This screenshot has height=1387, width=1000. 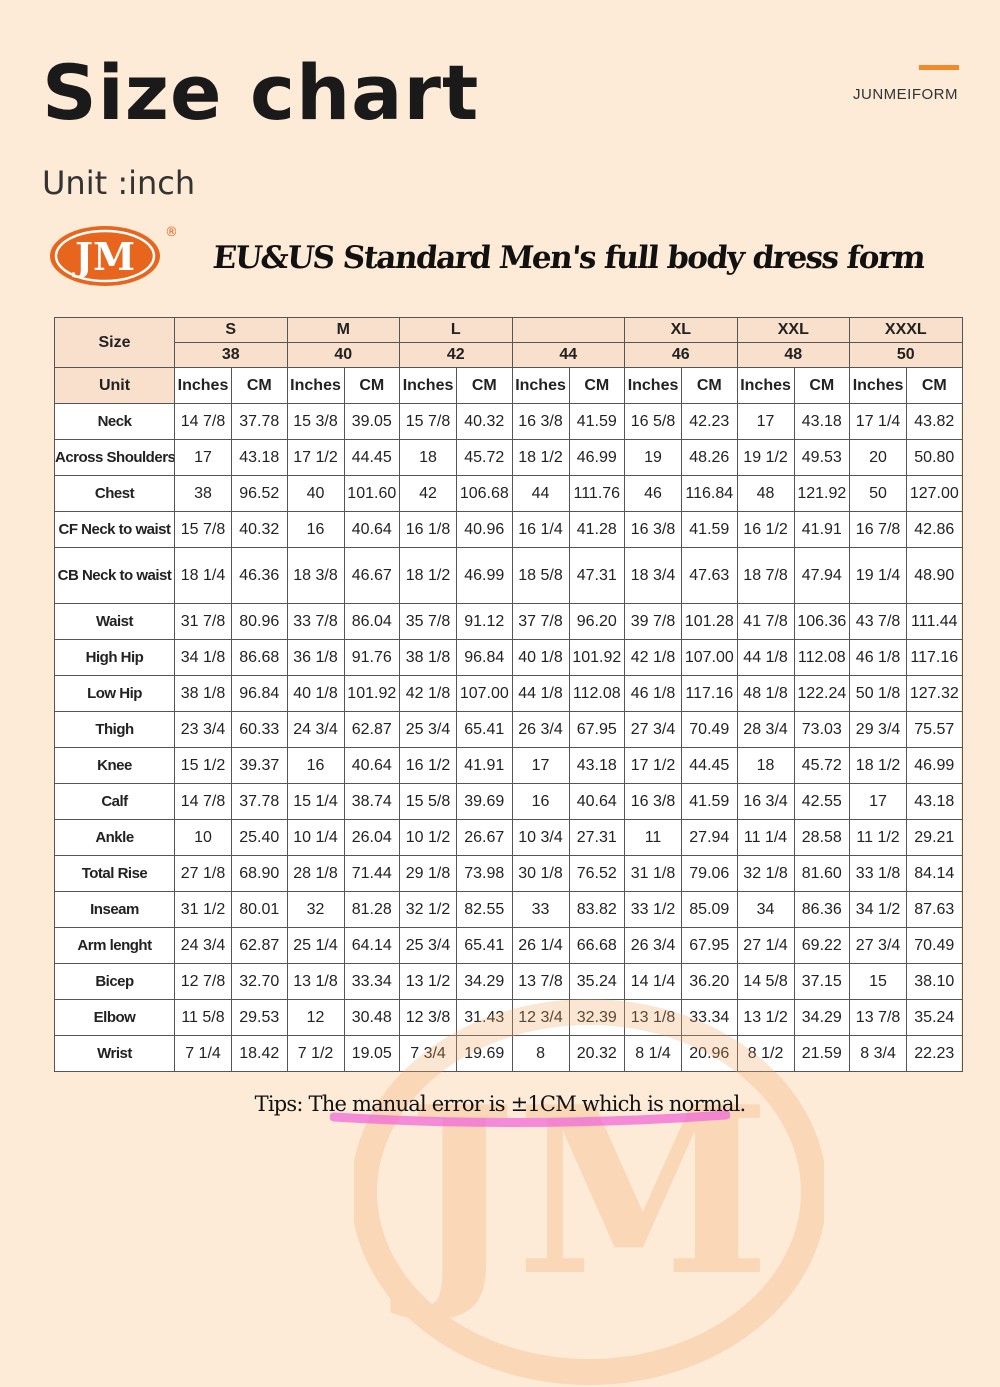 I want to click on inches-cell: 18 7/8, so click(x=765, y=575).